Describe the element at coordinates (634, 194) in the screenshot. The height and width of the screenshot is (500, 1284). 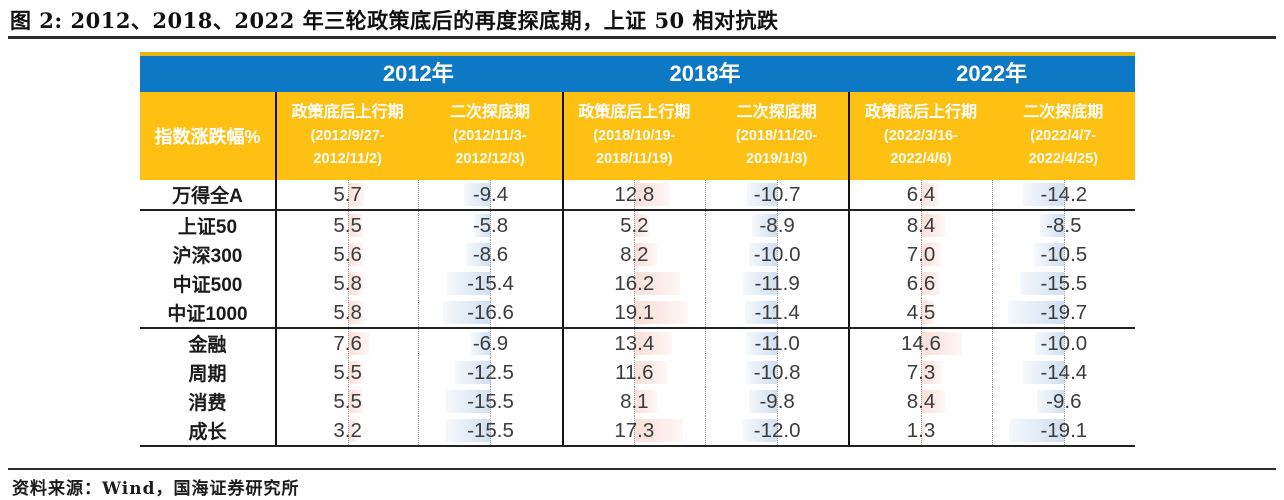
I see `value-text: 12.8` at that location.